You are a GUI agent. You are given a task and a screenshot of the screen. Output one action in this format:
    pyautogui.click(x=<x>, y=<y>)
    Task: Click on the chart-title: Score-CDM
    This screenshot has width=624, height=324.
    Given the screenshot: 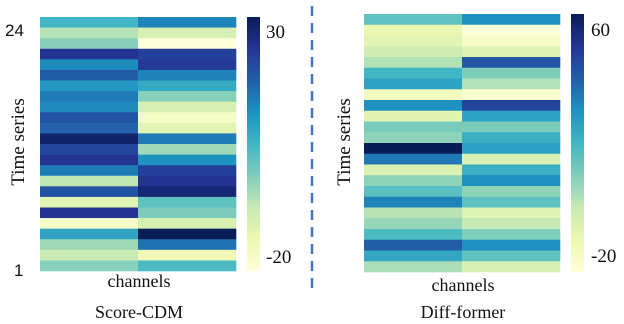 What is the action you would take?
    pyautogui.click(x=139, y=312)
    